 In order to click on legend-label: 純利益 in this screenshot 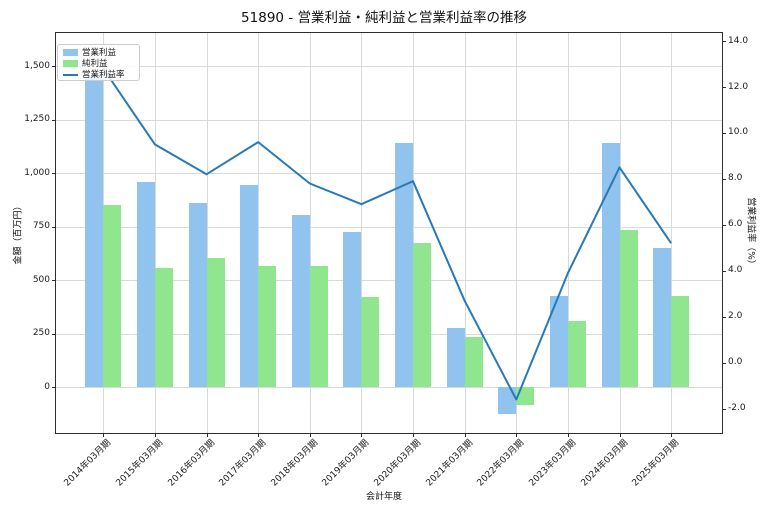, I will do `click(95, 64)`.